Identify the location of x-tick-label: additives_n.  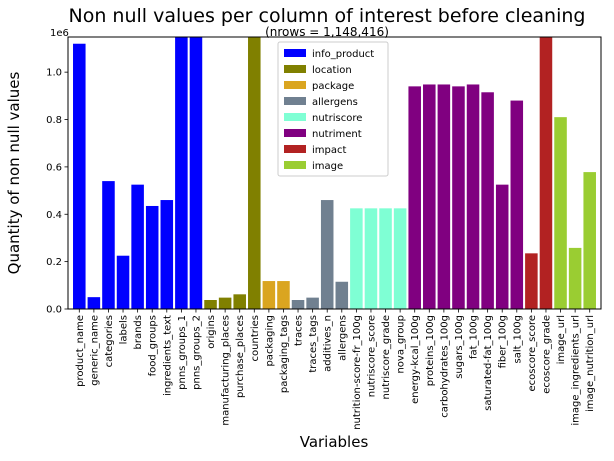
(328, 343).